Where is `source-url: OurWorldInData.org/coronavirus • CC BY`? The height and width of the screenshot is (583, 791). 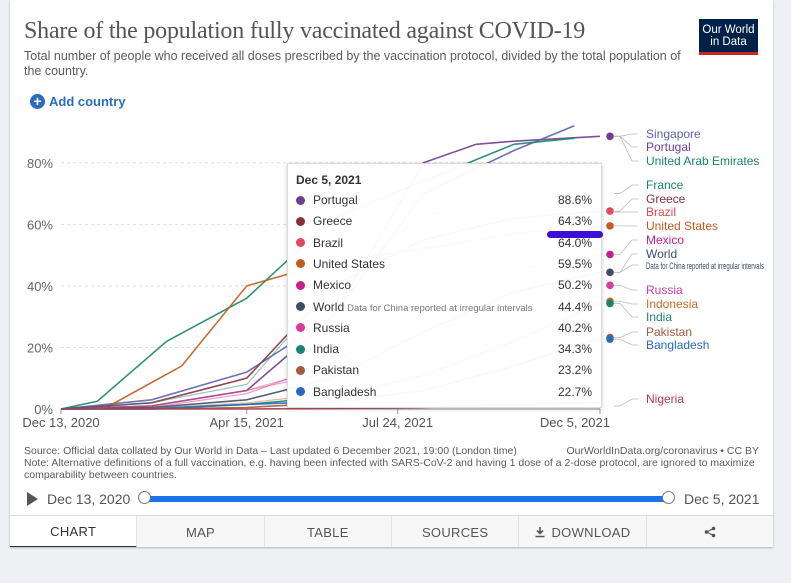
source-url: OurWorldInData.org/coronavirus • CC BY is located at coordinates (662, 451).